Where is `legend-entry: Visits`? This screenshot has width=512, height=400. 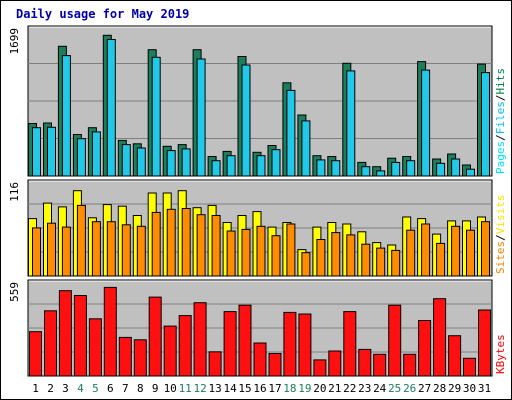 legend-entry: Visits is located at coordinates (500, 215).